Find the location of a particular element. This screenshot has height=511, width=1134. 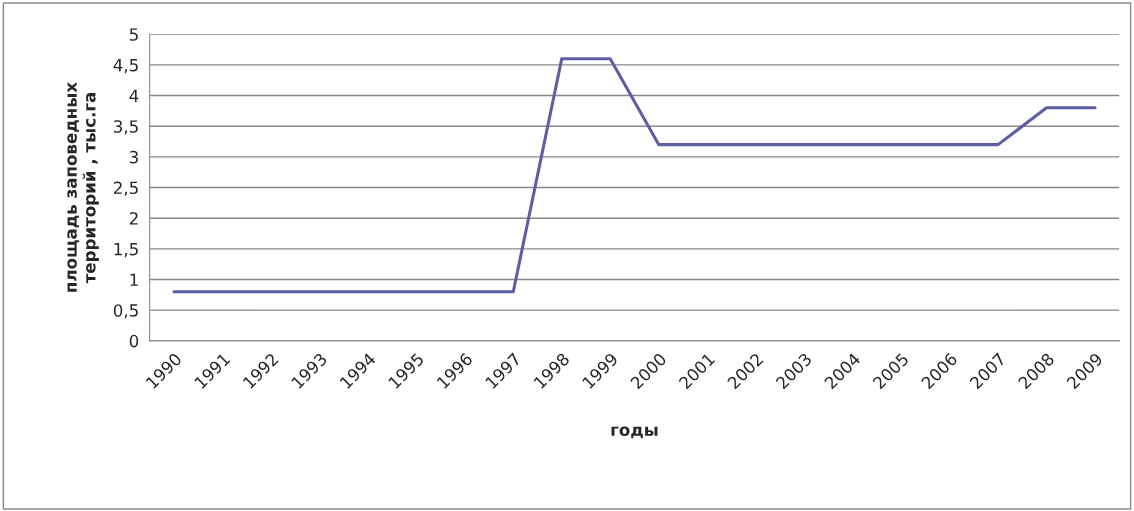

x-axis-title: годы is located at coordinates (634, 432).